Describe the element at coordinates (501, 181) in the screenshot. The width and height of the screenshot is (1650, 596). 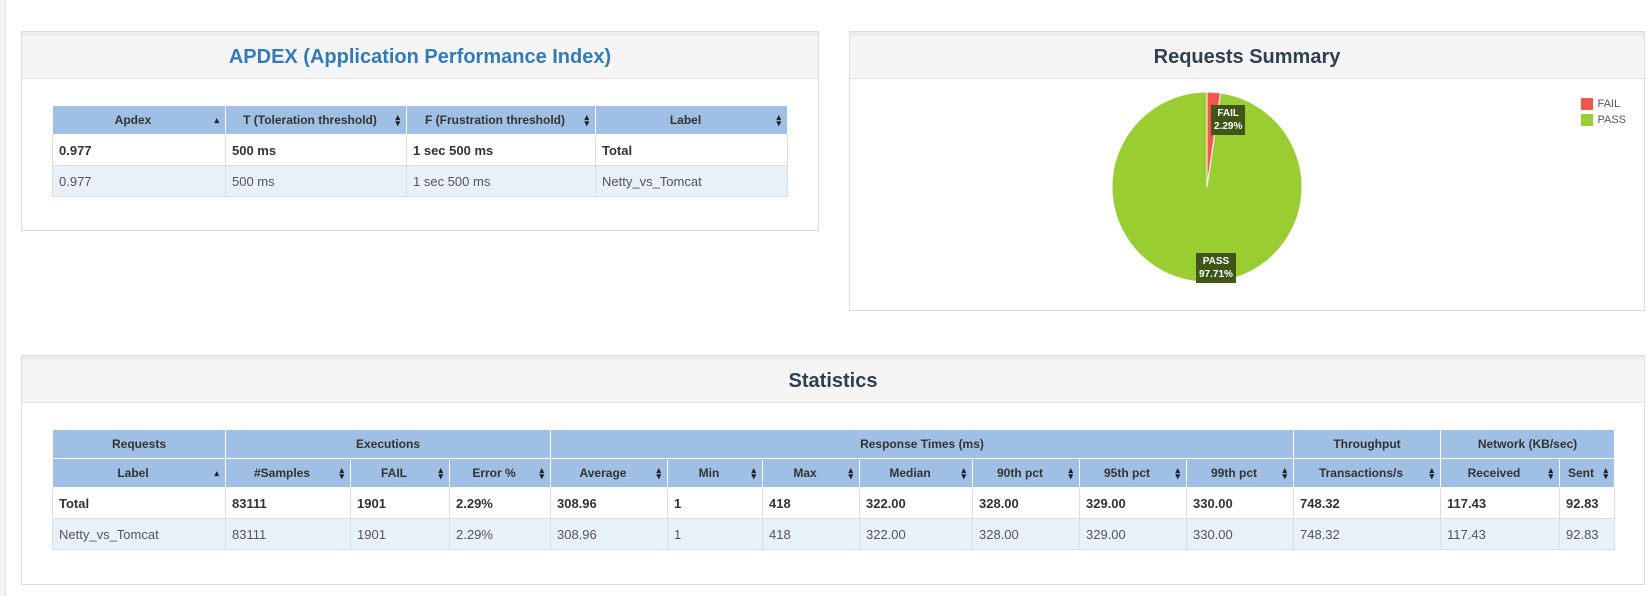
I see `table-cell: 1 sec 500 ms` at that location.